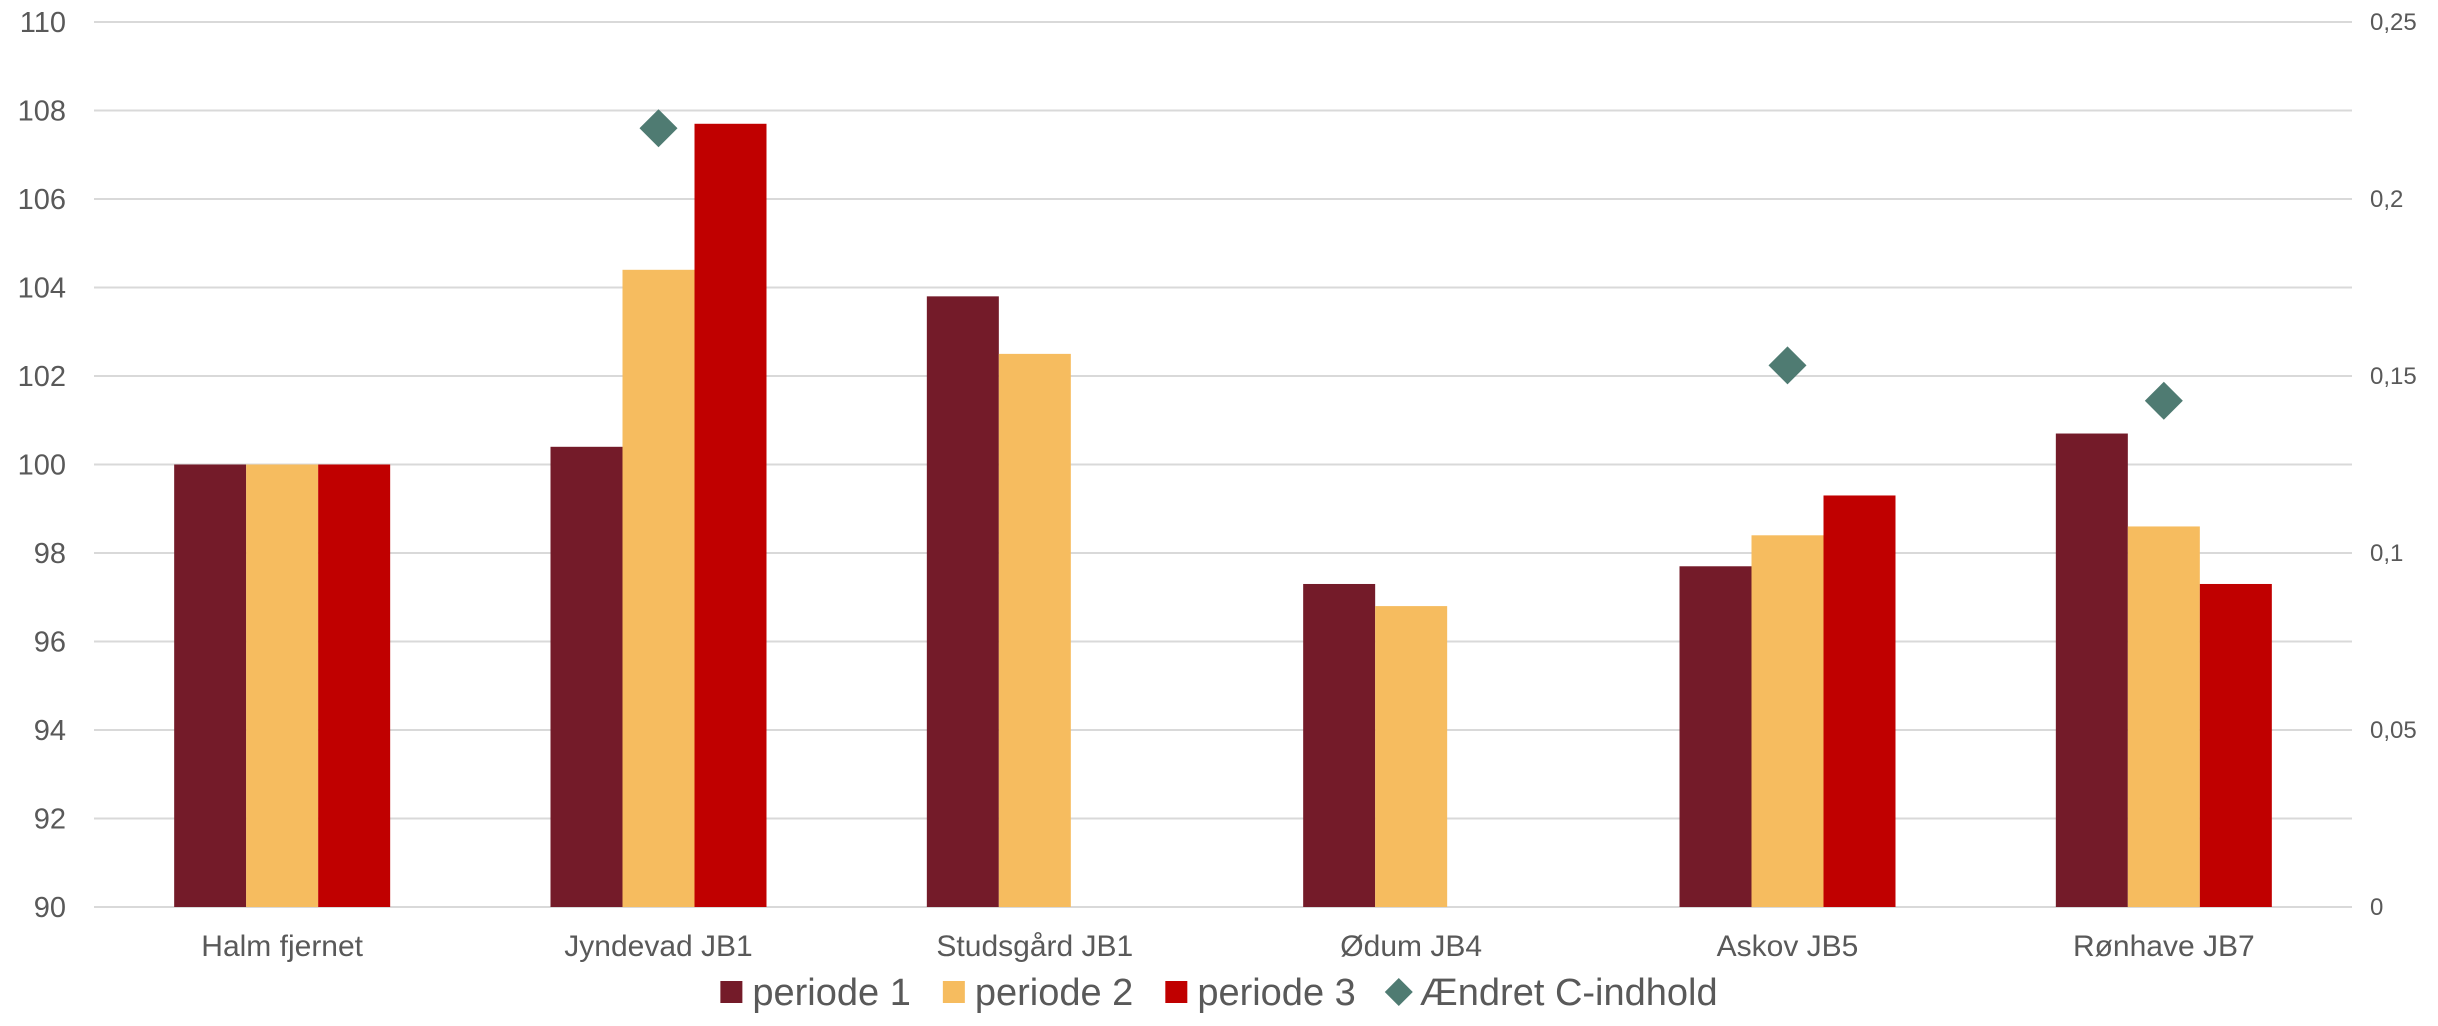 This screenshot has width=2438, height=1026. I want to click on y-right-tick-label: 0,25, so click(2393, 22).